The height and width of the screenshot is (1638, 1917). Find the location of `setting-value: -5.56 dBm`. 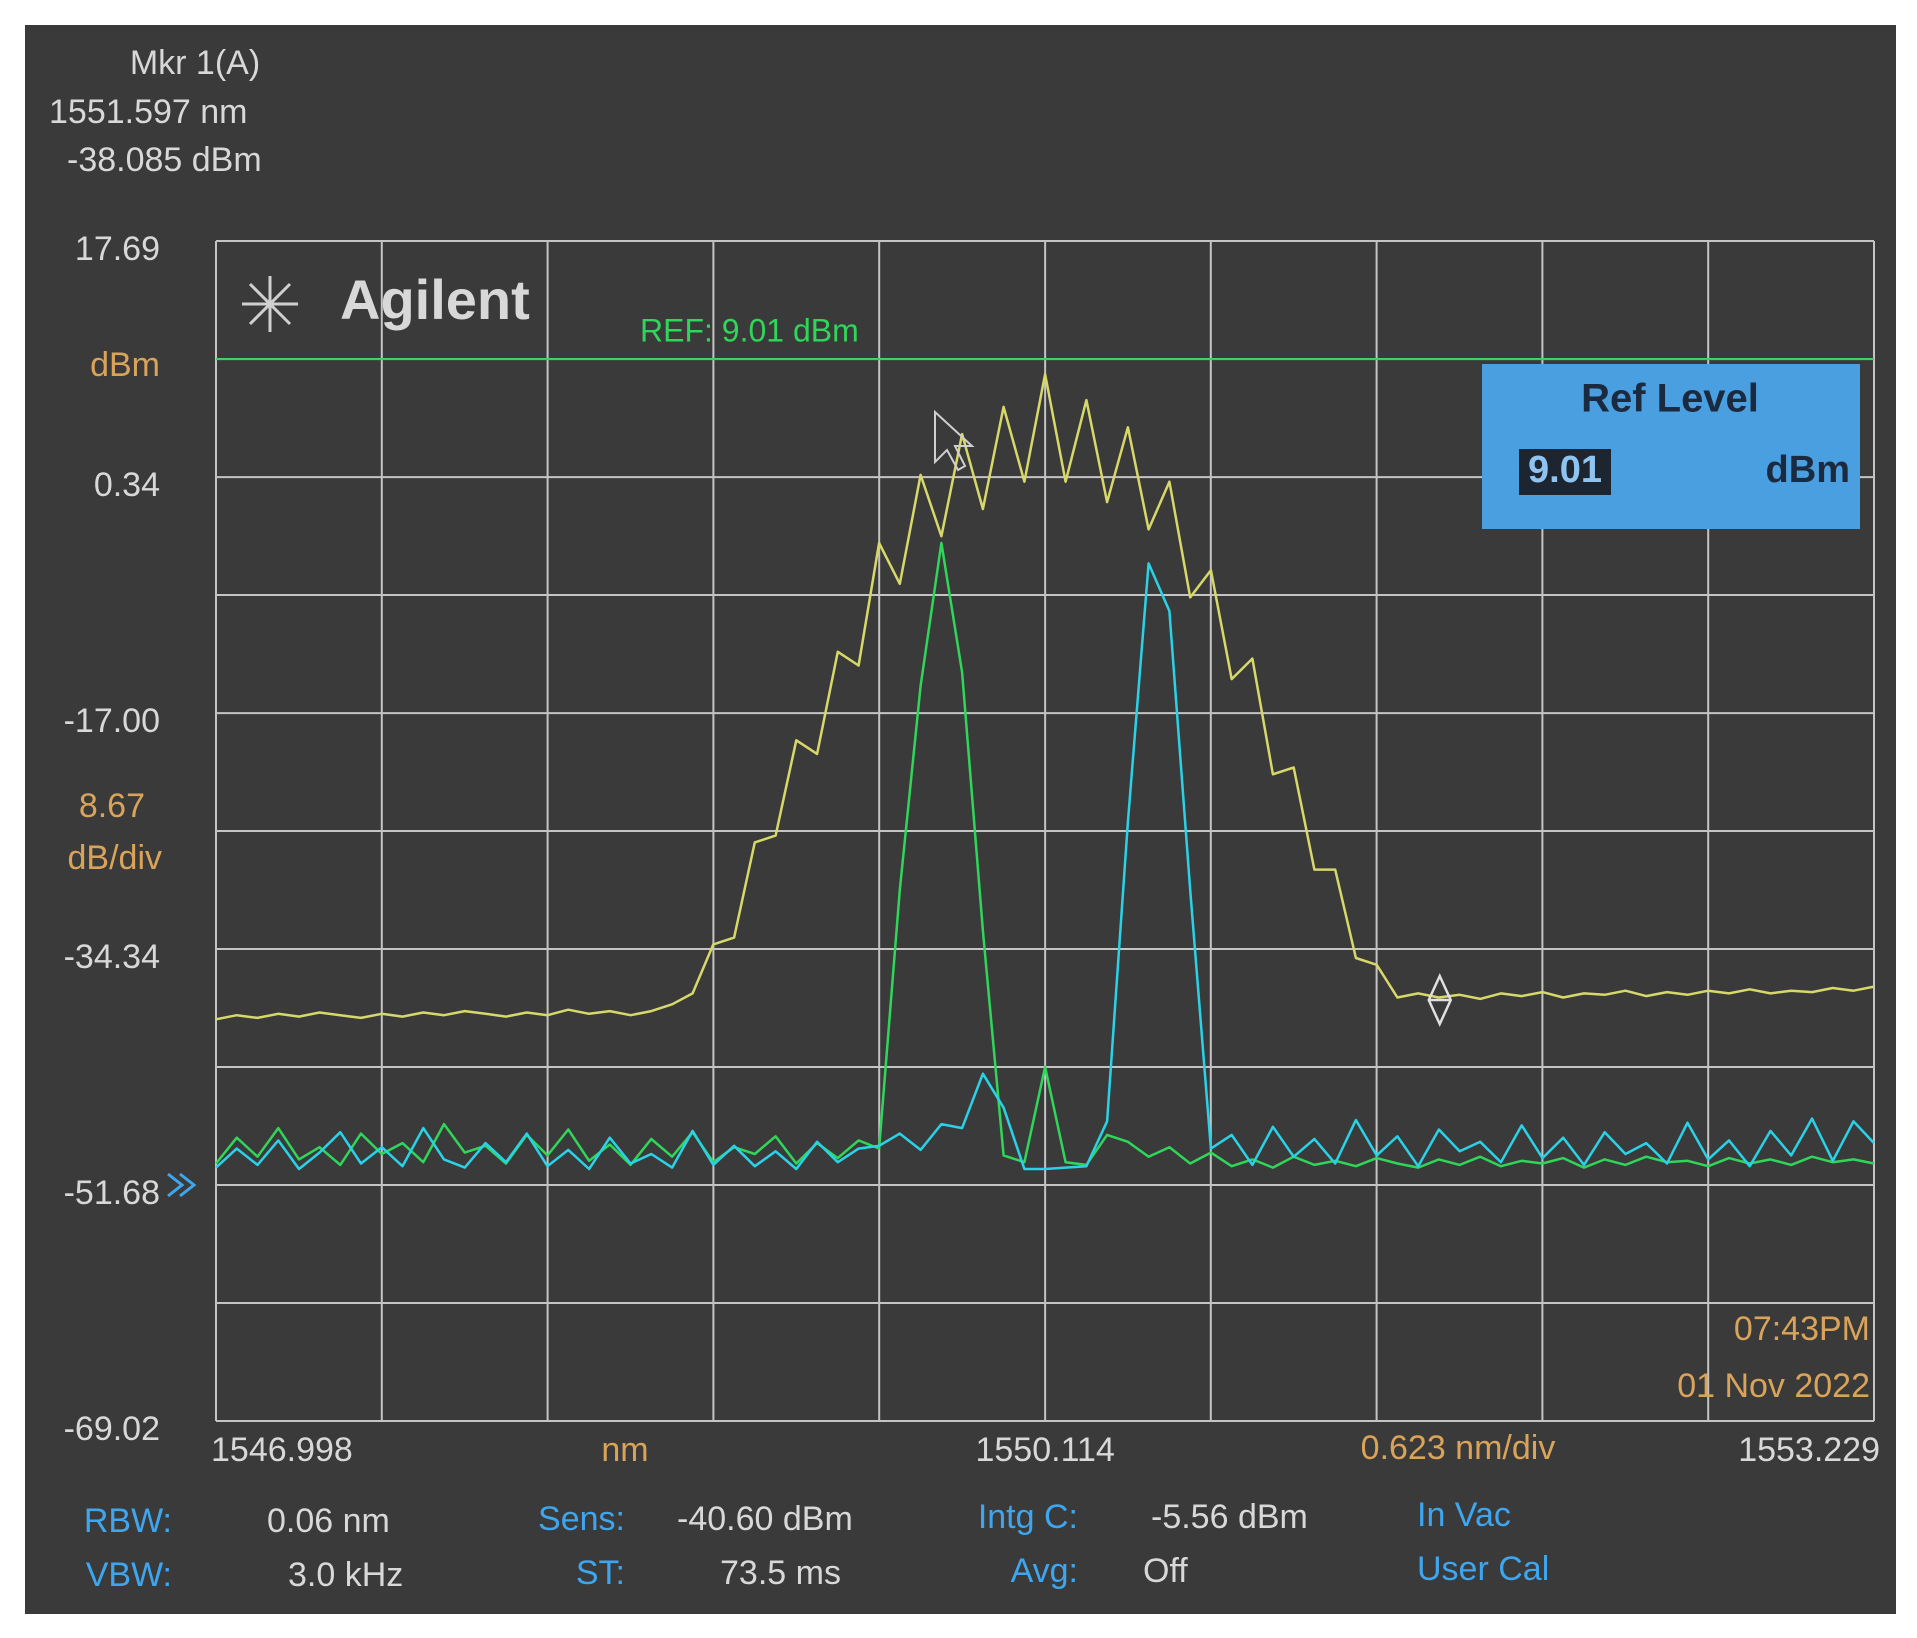

setting-value: -5.56 dBm is located at coordinates (1229, 1517).